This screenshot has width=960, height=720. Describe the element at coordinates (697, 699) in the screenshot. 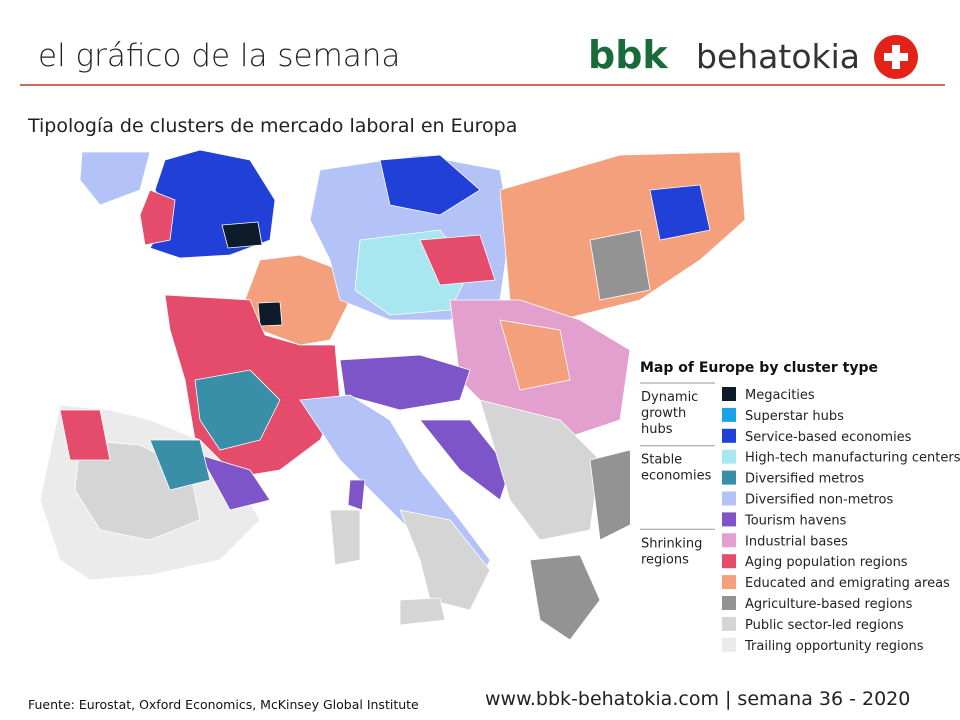

I see `footer-site: www.bbk-behatokia.com | semana 36 - 2020` at that location.